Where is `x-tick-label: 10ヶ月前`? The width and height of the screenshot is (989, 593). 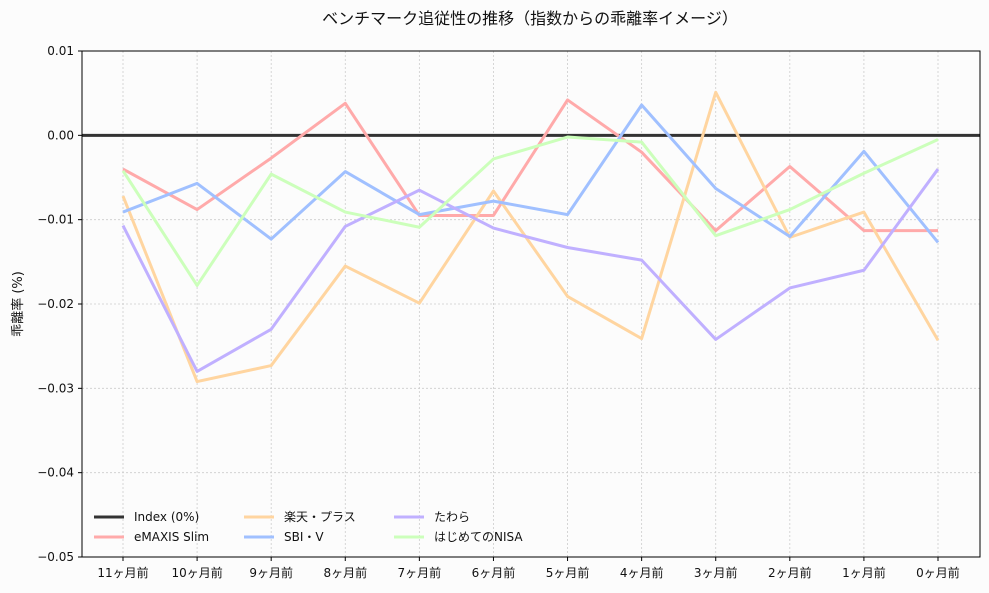 x-tick-label: 10ヶ月前 is located at coordinates (196, 572).